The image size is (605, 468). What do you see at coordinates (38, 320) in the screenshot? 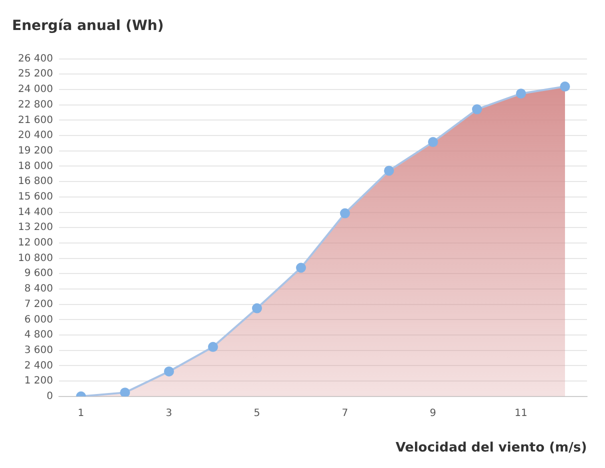
I see `y-tick-label: 6 000` at bounding box center [38, 320].